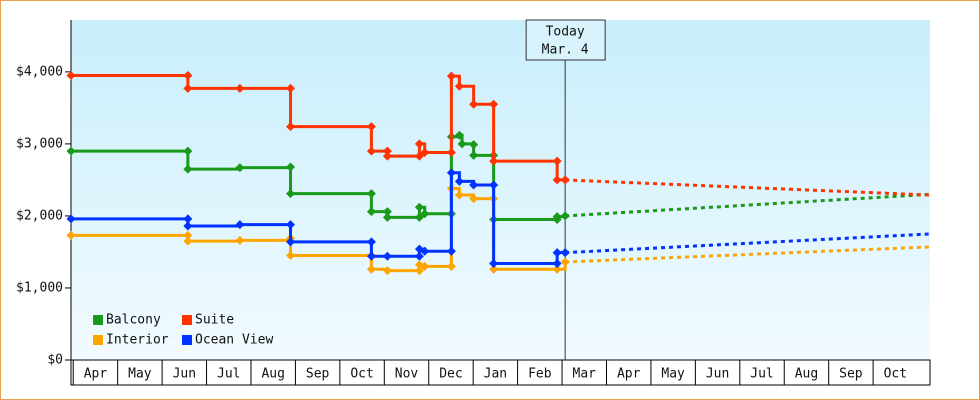 The image size is (980, 400). Describe the element at coordinates (450, 374) in the screenshot. I see `x-tick-label: Dec` at that location.